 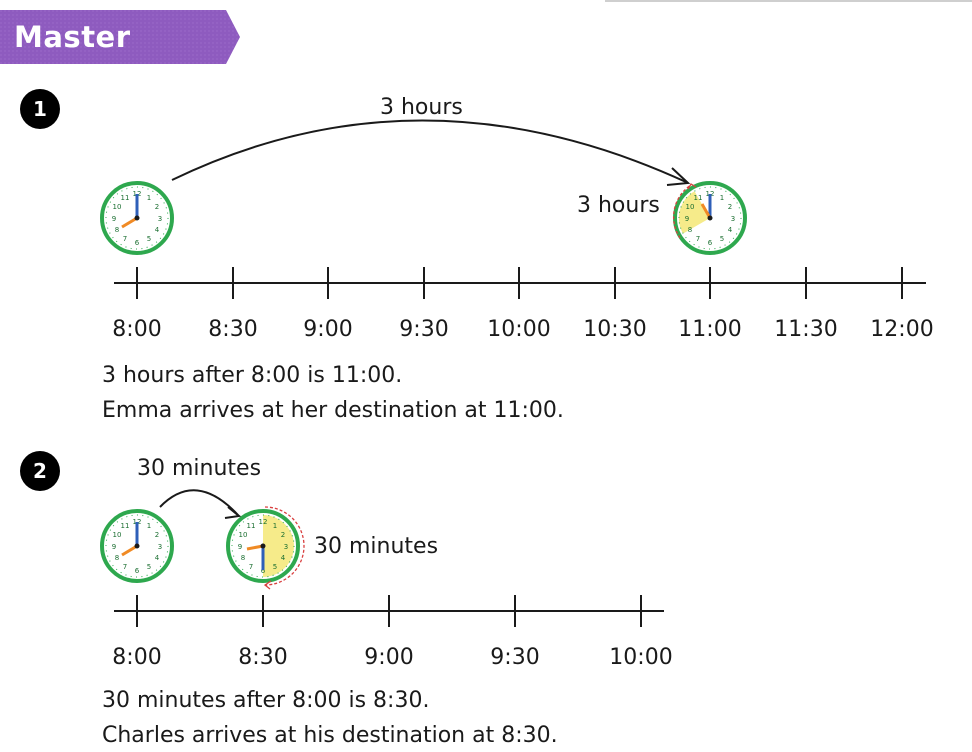 What do you see at coordinates (199, 502) in the screenshot?
I see `q2-jump-arc` at bounding box center [199, 502].